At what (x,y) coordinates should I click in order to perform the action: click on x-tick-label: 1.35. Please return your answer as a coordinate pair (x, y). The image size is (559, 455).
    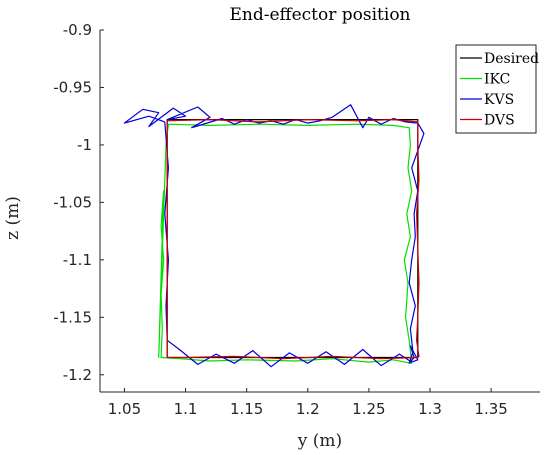
    Looking at the image, I should click on (490, 409).